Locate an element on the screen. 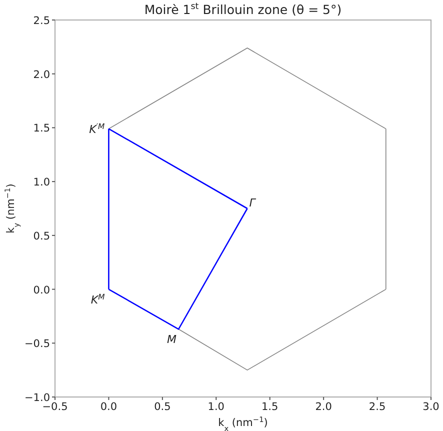  x-tick-label: 1.0 is located at coordinates (216, 407).